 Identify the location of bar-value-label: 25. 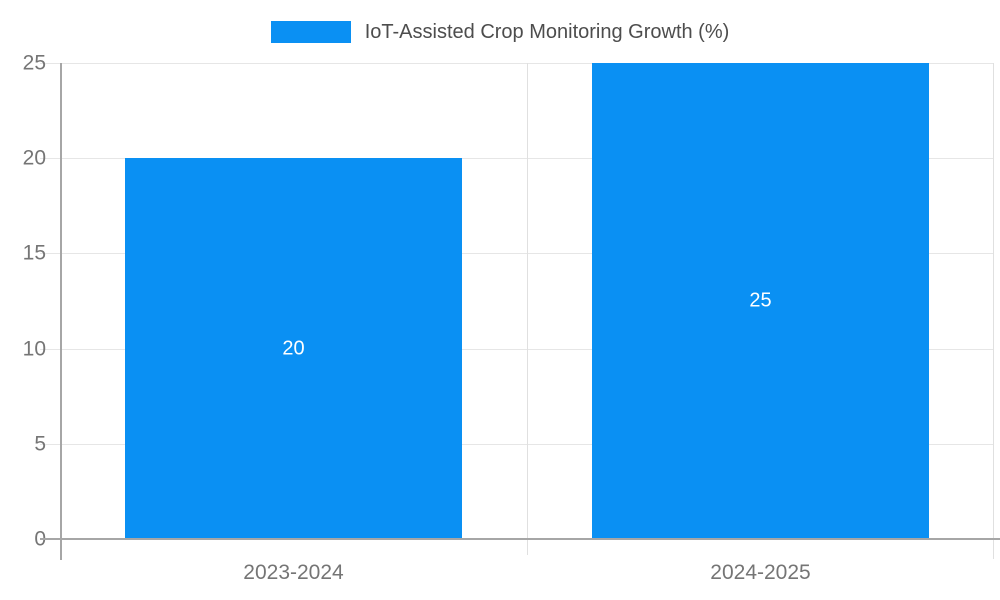
(760, 300).